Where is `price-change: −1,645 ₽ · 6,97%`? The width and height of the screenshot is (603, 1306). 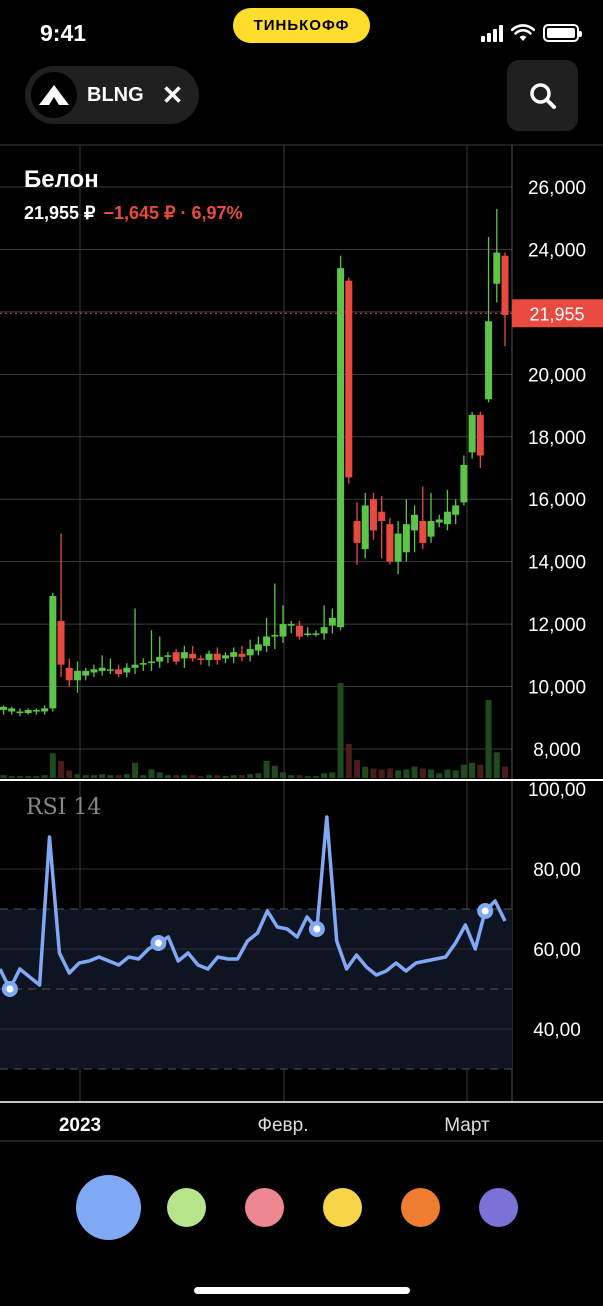 price-change: −1,645 ₽ · 6,97% is located at coordinates (173, 213).